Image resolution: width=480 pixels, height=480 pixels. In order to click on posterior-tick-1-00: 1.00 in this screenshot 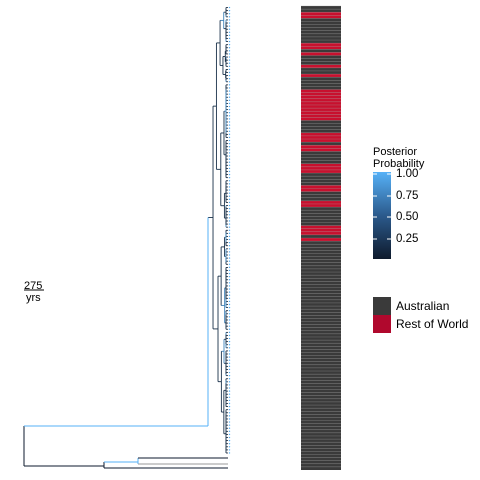, I will do `click(407, 174)`.